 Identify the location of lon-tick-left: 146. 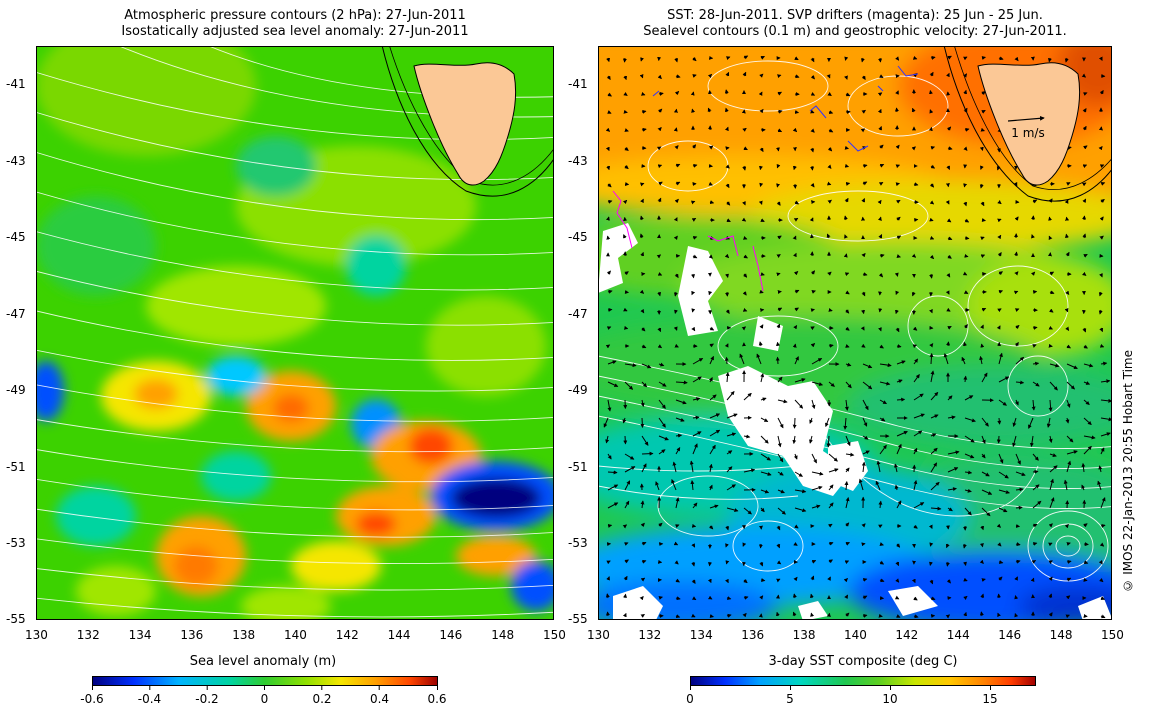
(451, 635).